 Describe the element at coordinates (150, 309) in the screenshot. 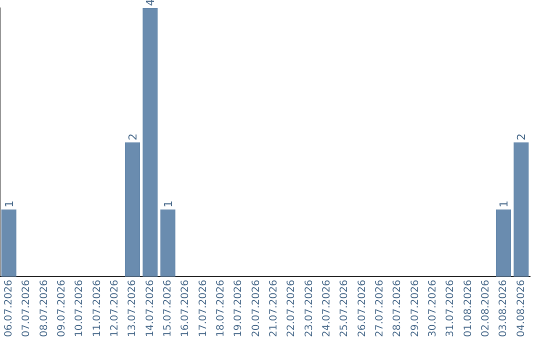

I see `x-tick-label: 14.07.2026` at that location.